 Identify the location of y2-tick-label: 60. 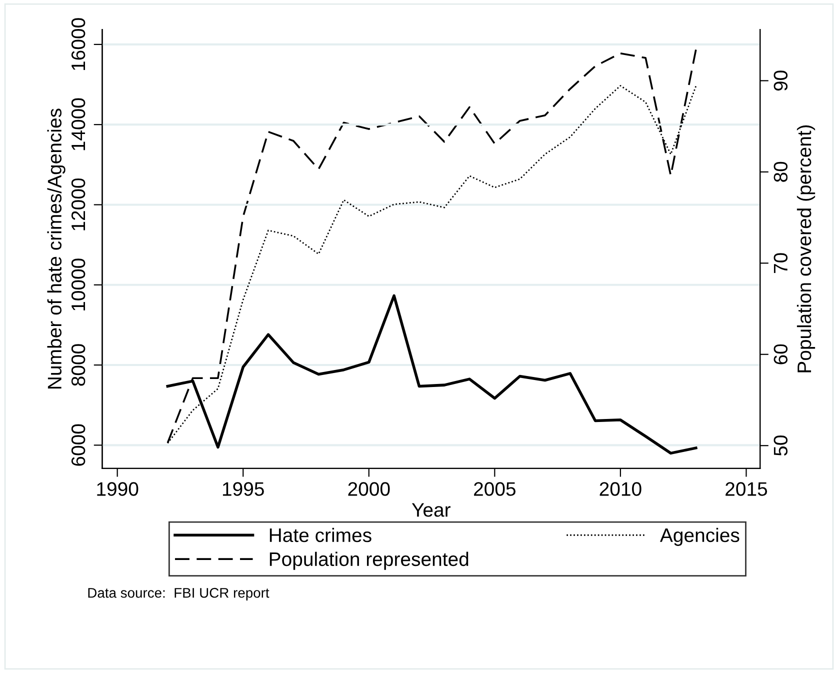
(781, 354).